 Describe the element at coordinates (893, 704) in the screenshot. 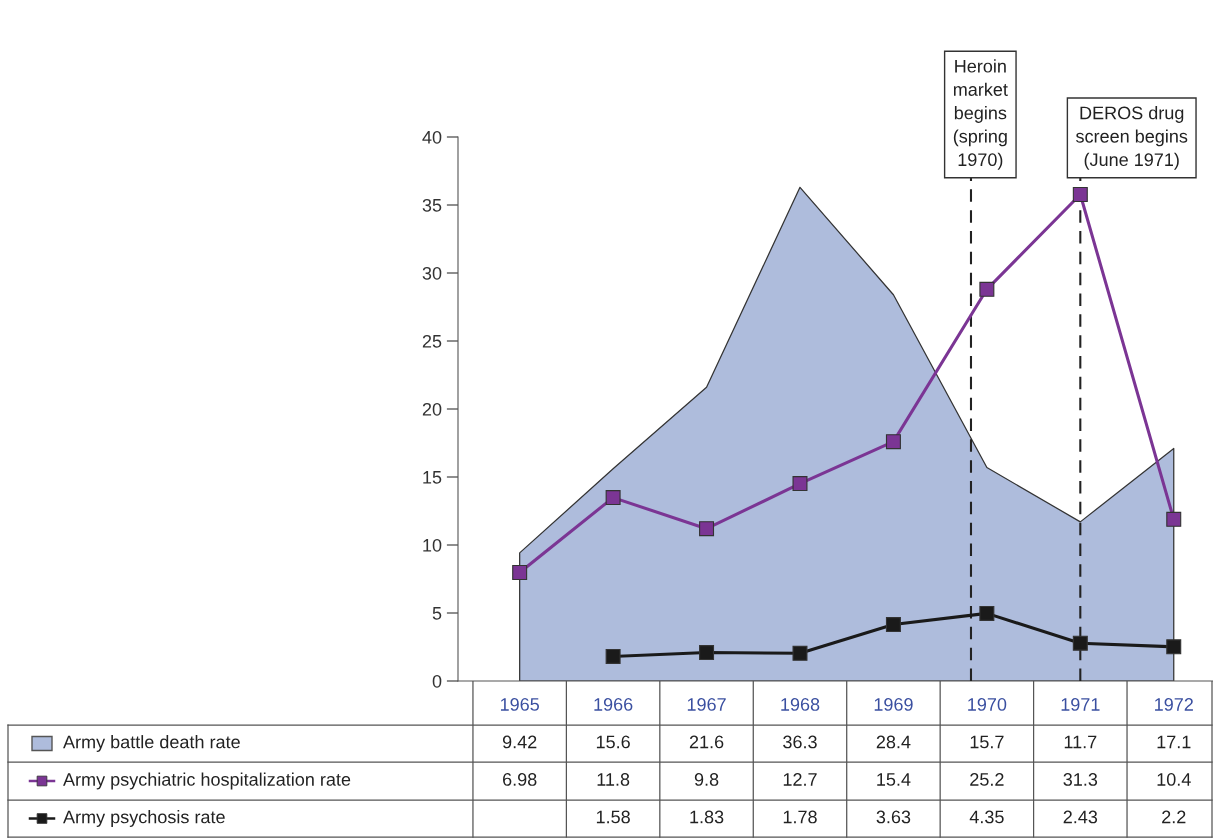

I see `x-tick-label: 1969` at that location.